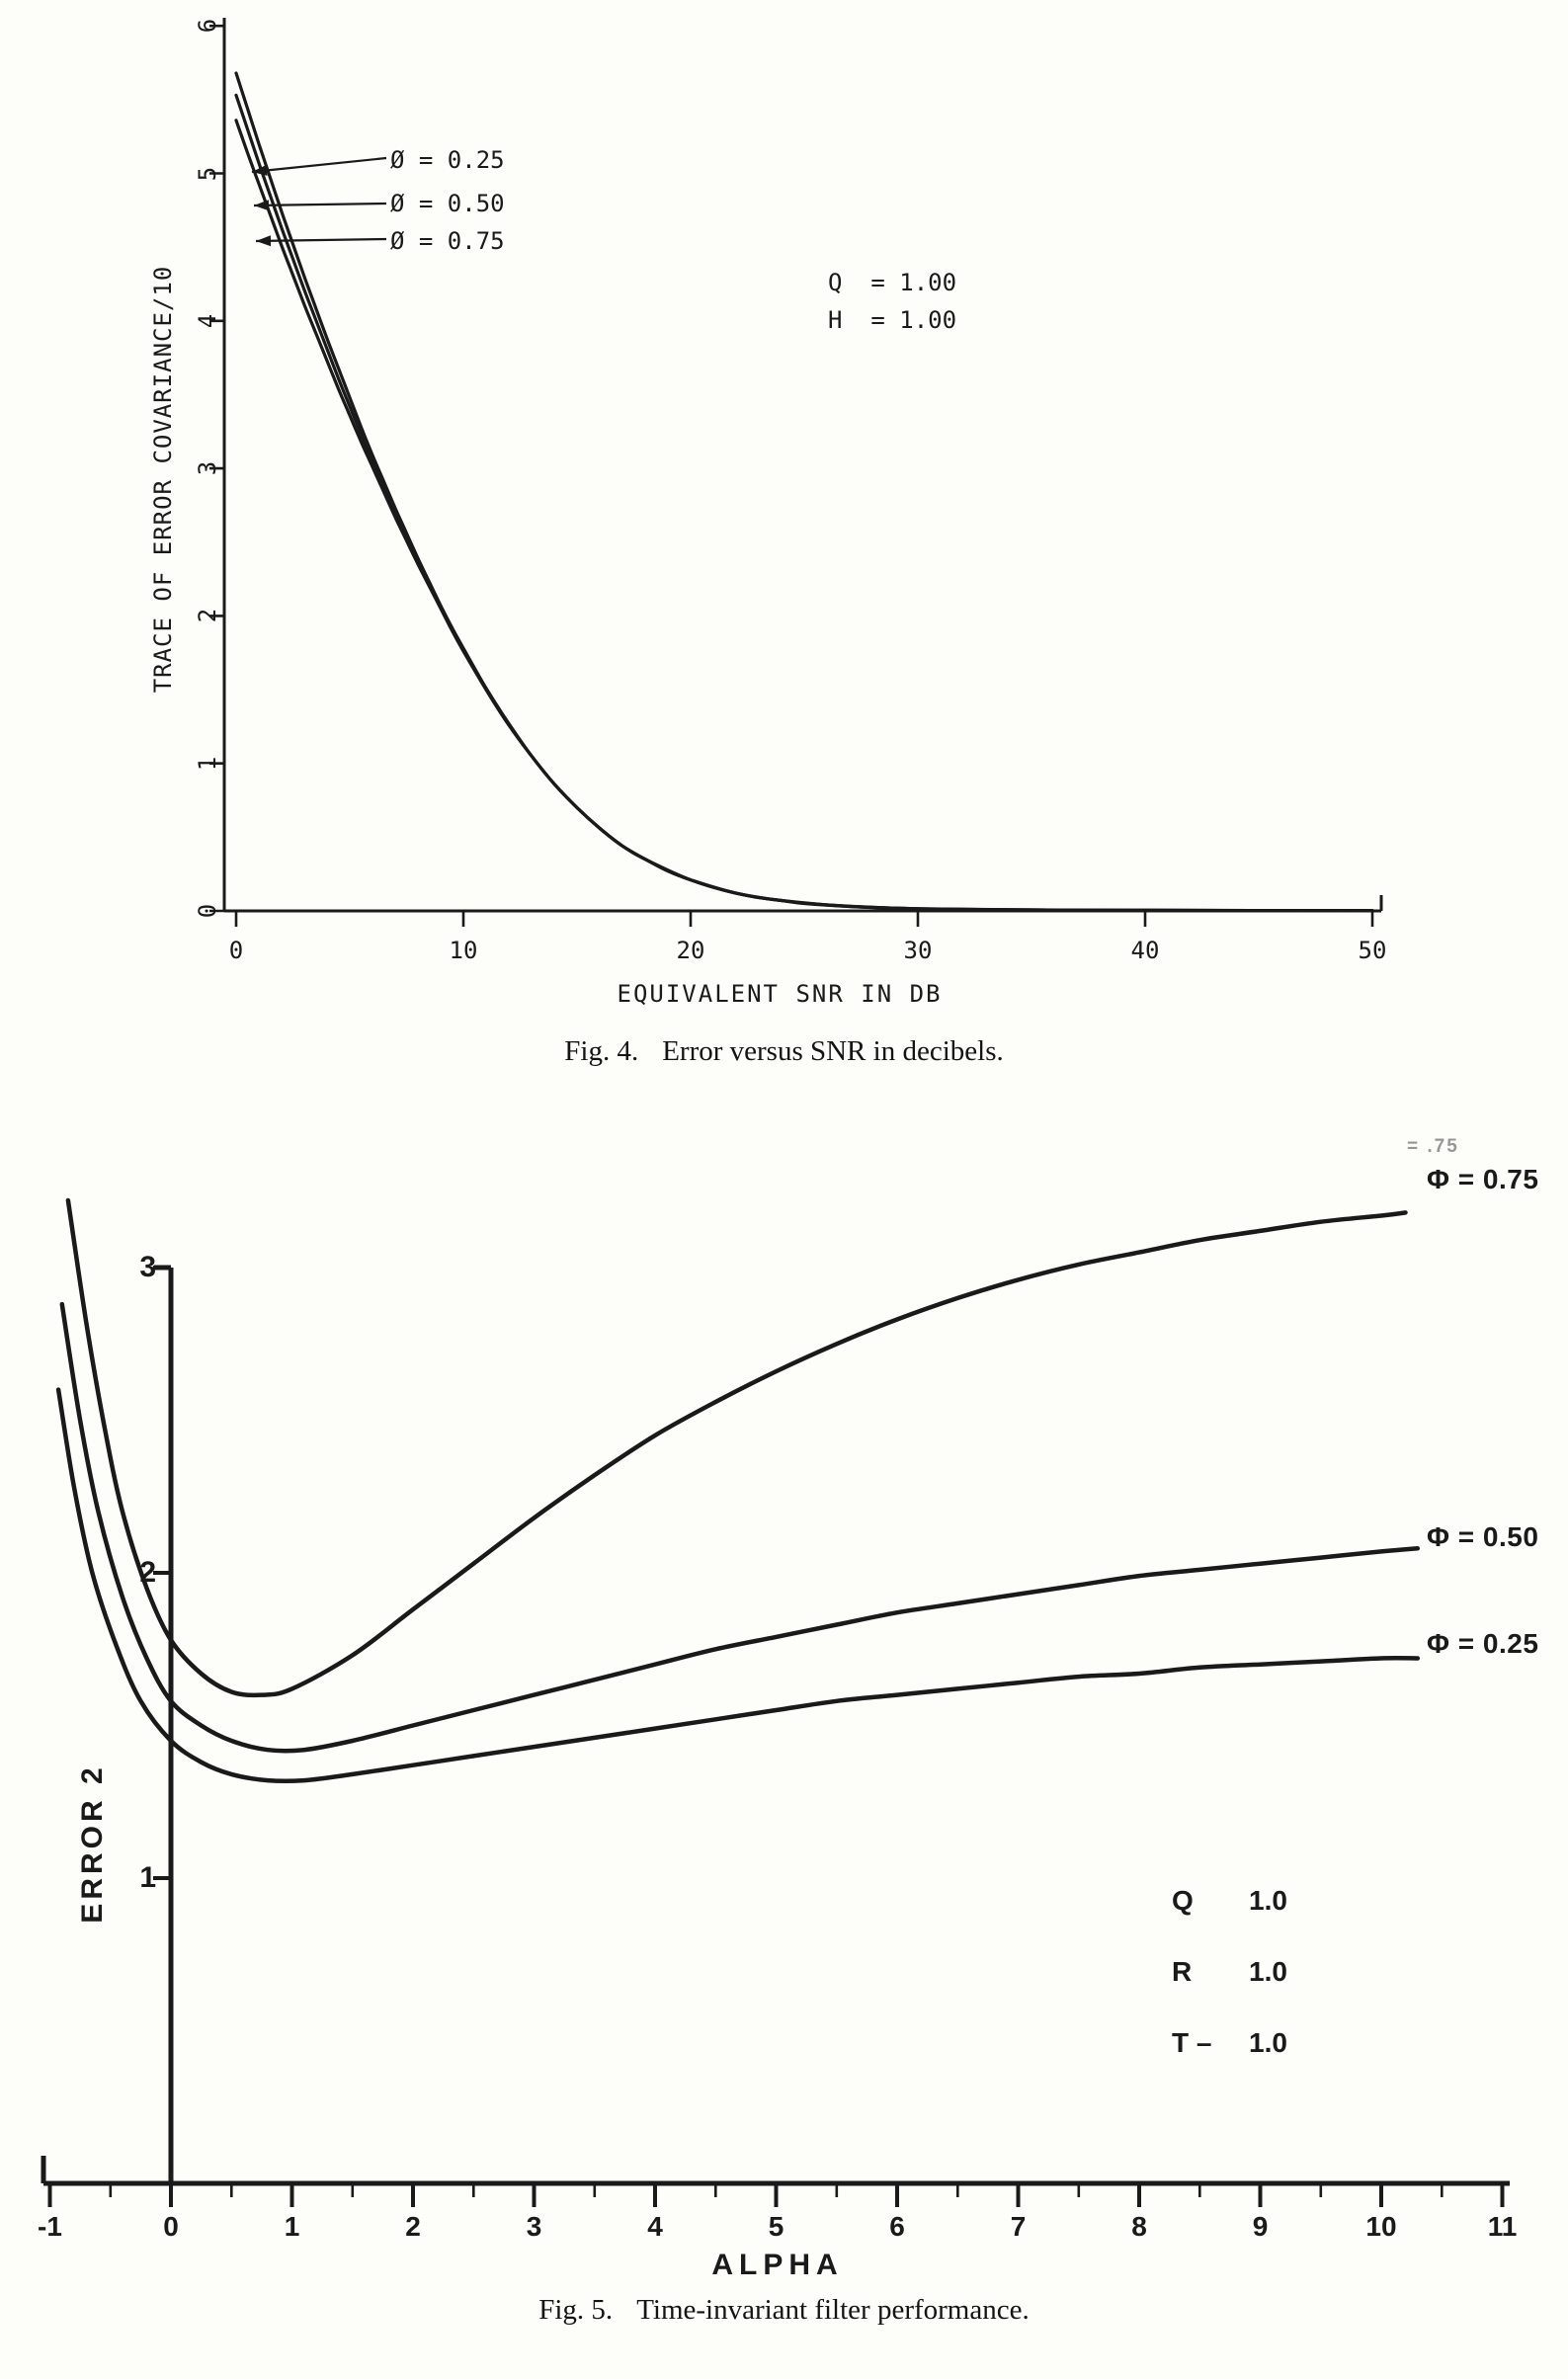 The height and width of the screenshot is (2379, 1568). Describe the element at coordinates (447, 160) in the screenshot. I see `fig4-series-label-phi-025: Ø = 0.25` at that location.